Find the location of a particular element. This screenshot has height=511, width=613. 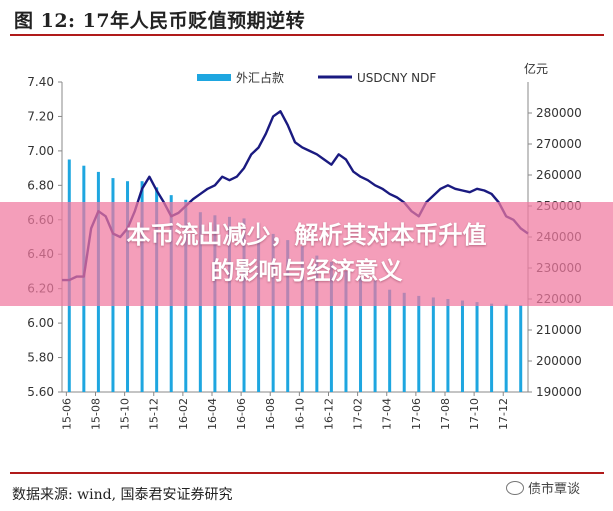

x-tick-label: 17-06 is located at coordinates (416, 414).